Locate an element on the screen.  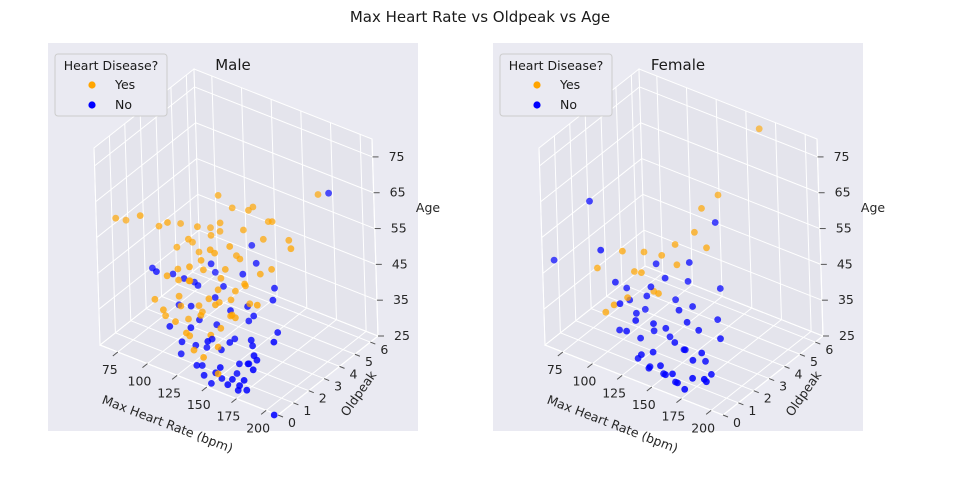
female-ytick-label: 1 is located at coordinates (752, 410).